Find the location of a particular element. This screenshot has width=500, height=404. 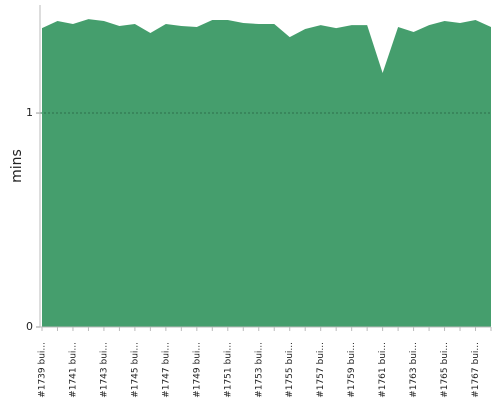

y-axis-label: mins is located at coordinates (17, 166).